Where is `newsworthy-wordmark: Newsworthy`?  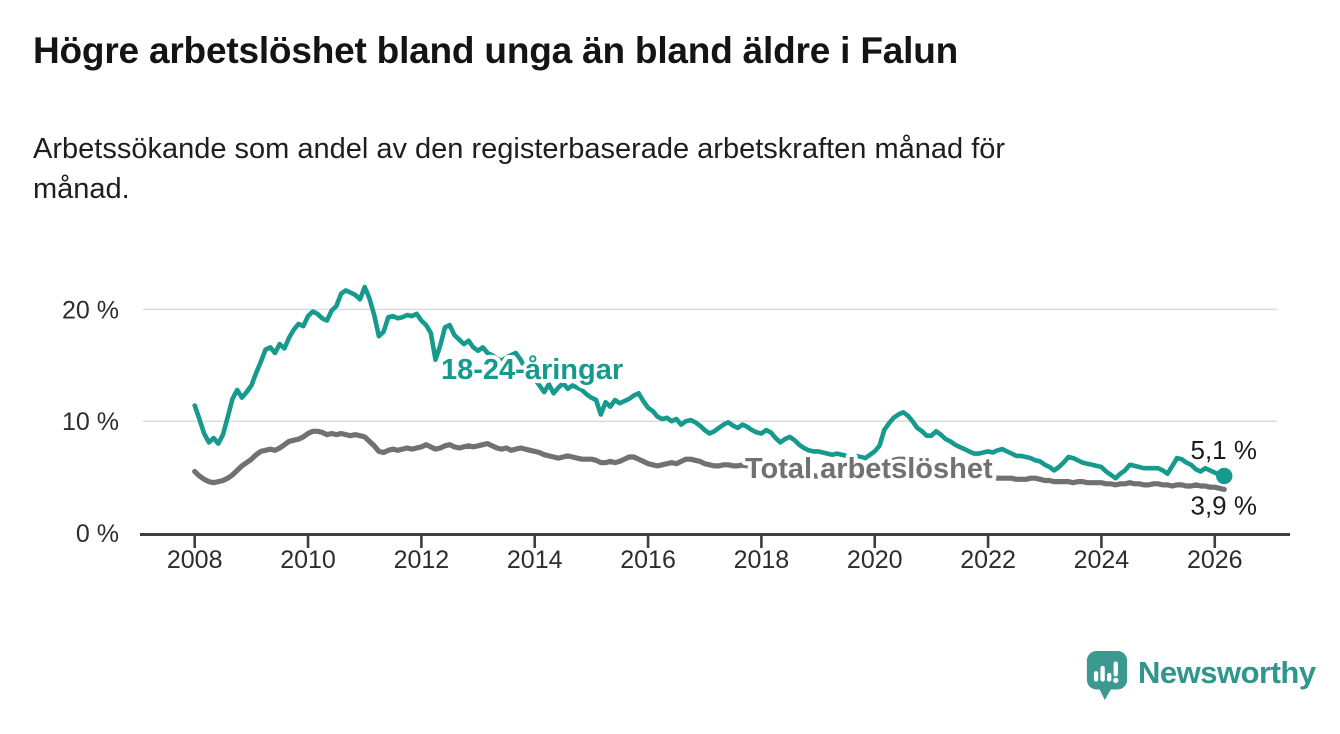 newsworthy-wordmark: Newsworthy is located at coordinates (1227, 672).